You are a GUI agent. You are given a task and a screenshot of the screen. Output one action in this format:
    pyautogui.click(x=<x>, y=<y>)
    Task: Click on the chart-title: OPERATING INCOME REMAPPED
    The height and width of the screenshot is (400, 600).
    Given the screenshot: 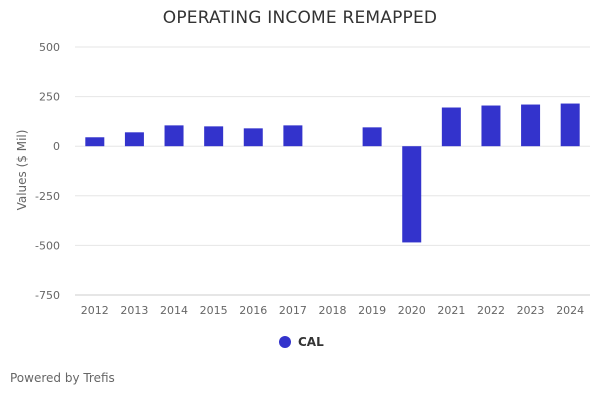 What is the action you would take?
    pyautogui.click(x=300, y=18)
    